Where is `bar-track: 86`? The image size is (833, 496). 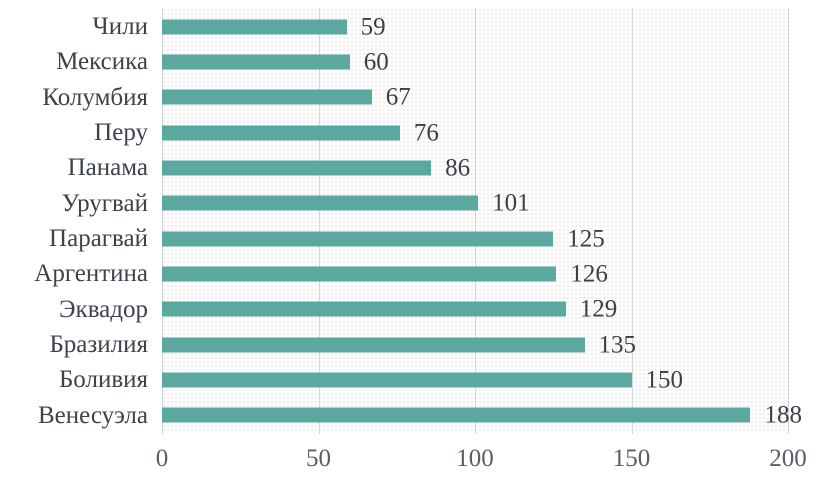
bar-track: 86 is located at coordinates (475, 167).